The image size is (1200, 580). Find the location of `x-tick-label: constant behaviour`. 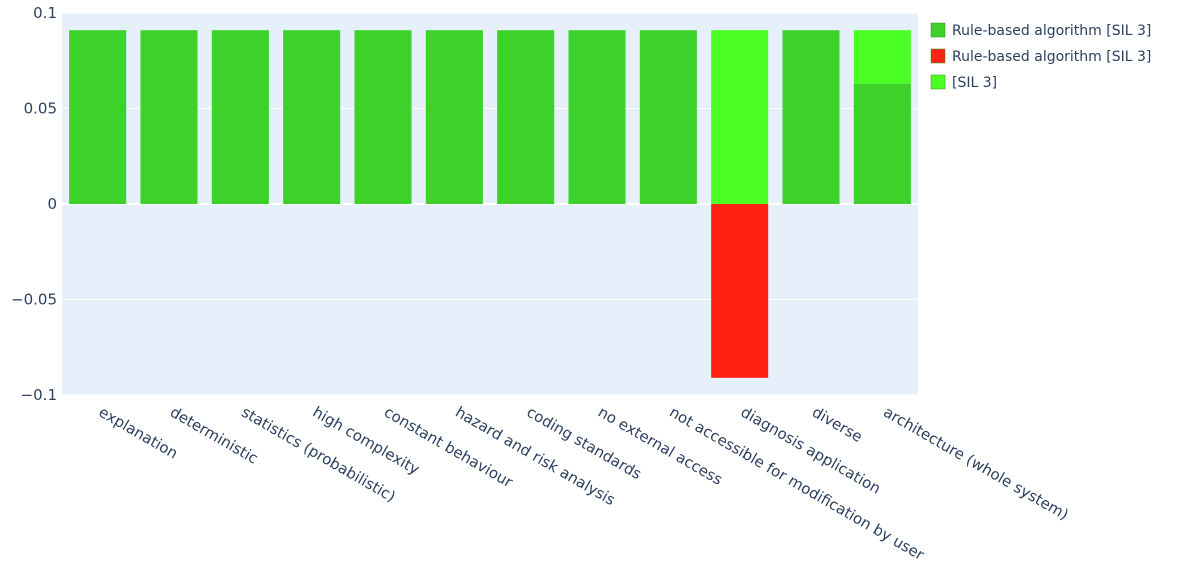

x-tick-label: constant behaviour is located at coordinates (449, 447).